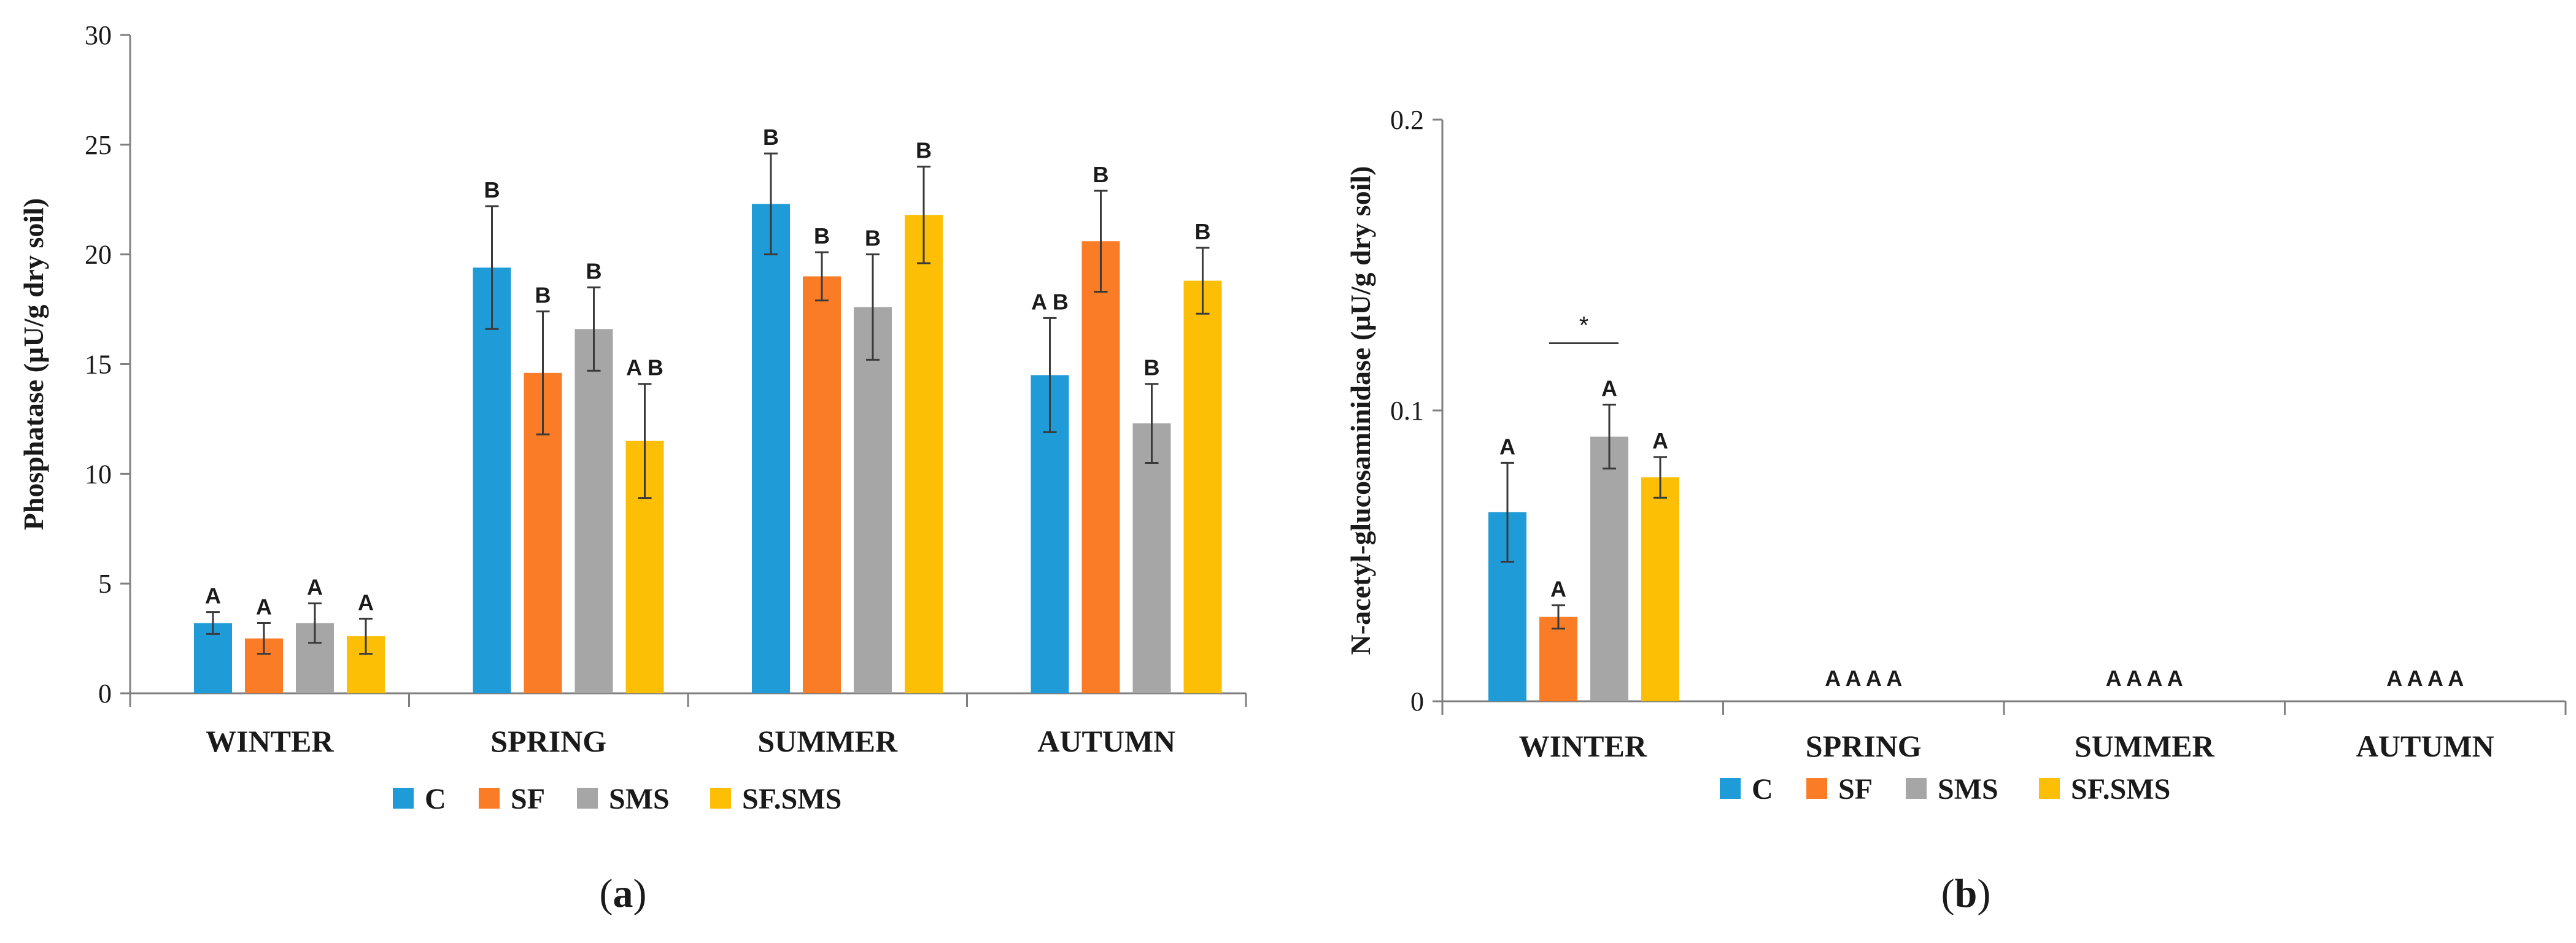 The height and width of the screenshot is (943, 2576). What do you see at coordinates (1407, 411) in the screenshot?
I see `y-tick-label: 0.1` at bounding box center [1407, 411].